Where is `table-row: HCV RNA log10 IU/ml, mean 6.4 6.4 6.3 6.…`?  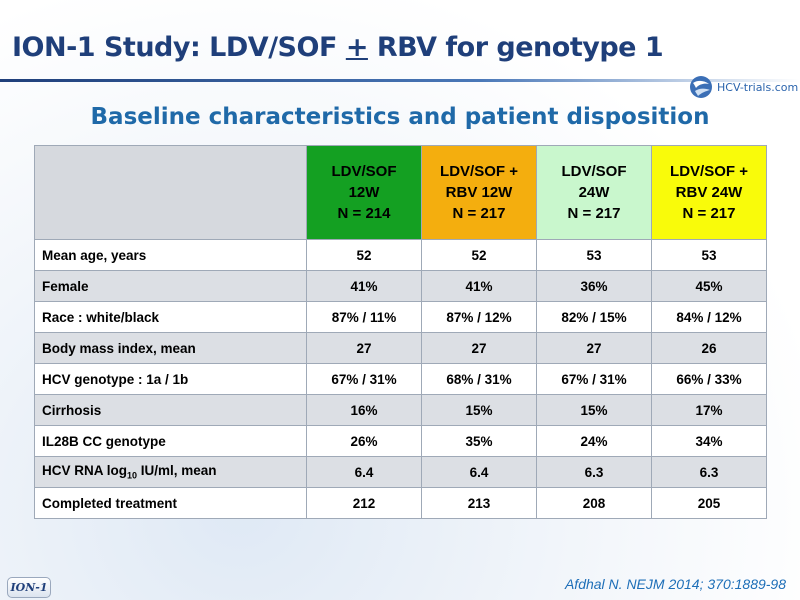 table-row: HCV RNA log10 IU/ml, mean 6.4 6.4 6.3 6.… is located at coordinates (400, 472).